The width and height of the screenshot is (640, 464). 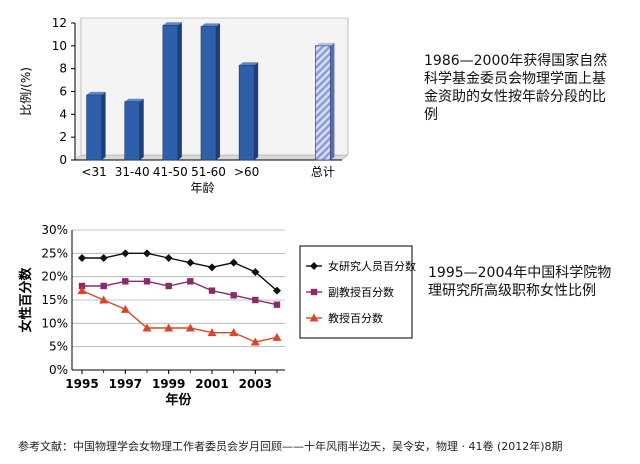 What do you see at coordinates (63, 114) in the screenshot?
I see `y-tick-label: 4` at bounding box center [63, 114].